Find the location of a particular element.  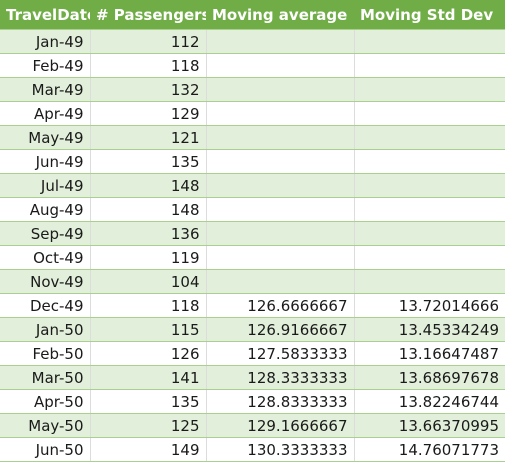

table-row: Apr-50 135 128.8333333 13.82246744 is located at coordinates (252, 402).